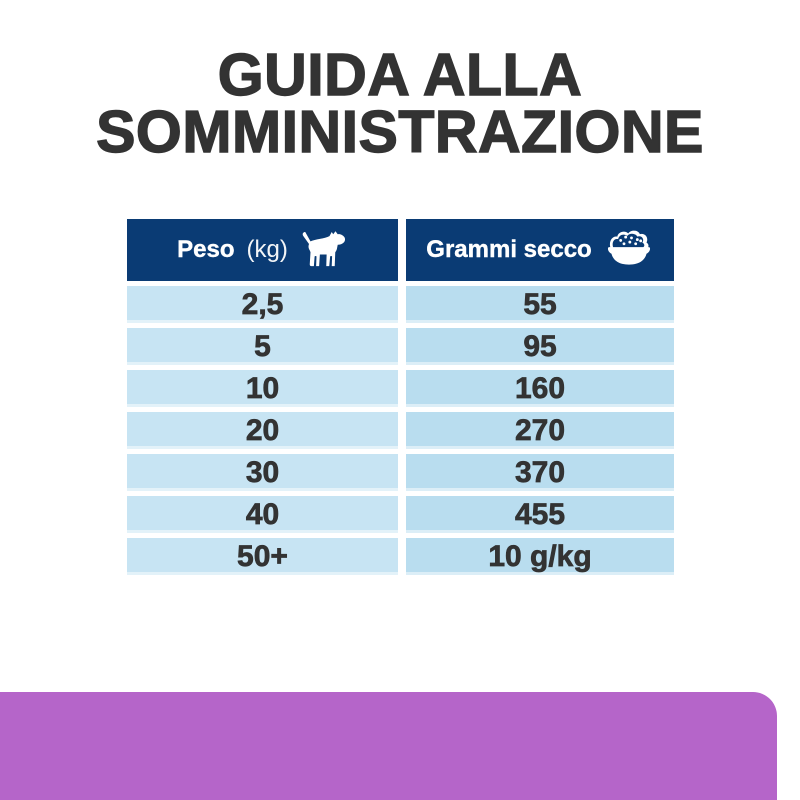 The image size is (800, 800). Describe the element at coordinates (388, 746) in the screenshot. I see `purple-footer-band` at that location.